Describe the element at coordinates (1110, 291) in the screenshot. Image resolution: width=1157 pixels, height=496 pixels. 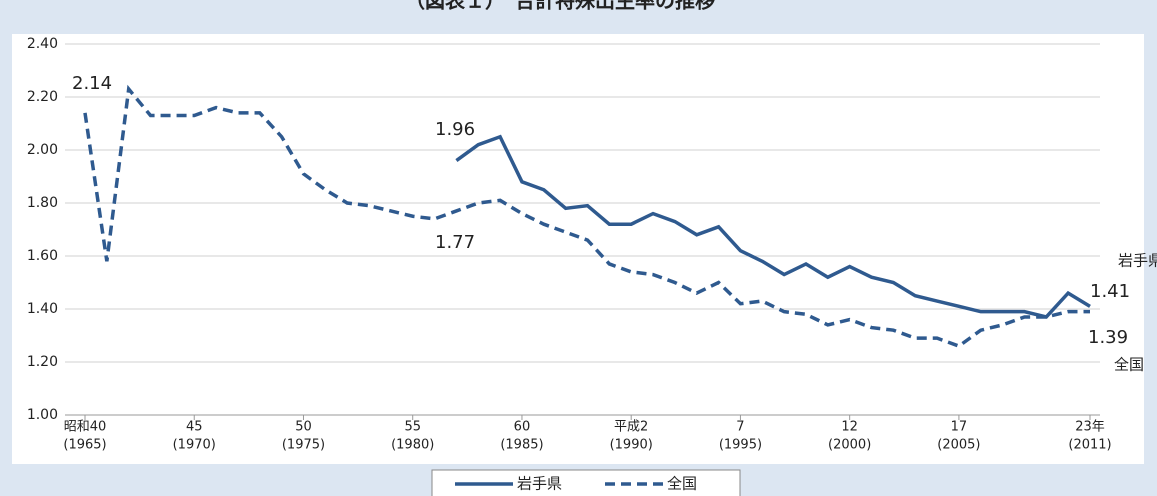
I see `annotation: 1.41` at that location.